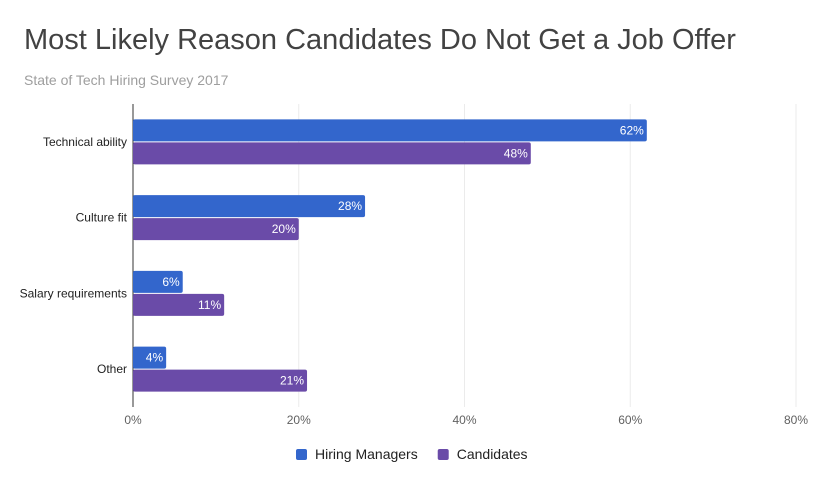 The image size is (820, 489). What do you see at coordinates (133, 420) in the screenshot?
I see `x-tick-label: 0%` at bounding box center [133, 420].